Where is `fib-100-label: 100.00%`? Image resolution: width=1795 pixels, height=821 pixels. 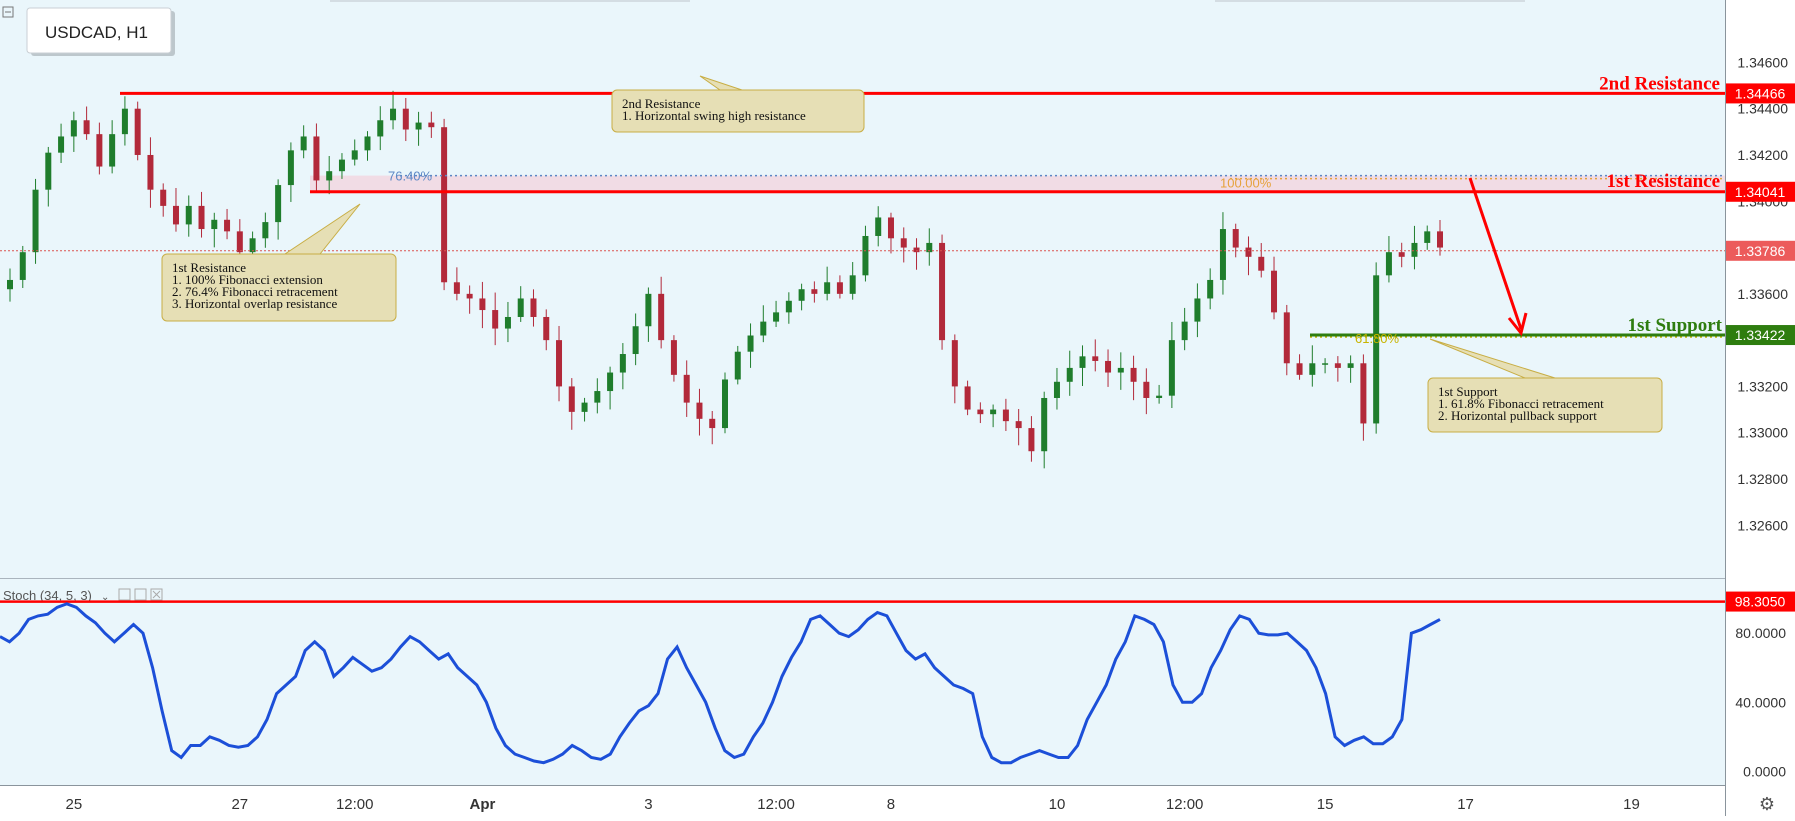
fib-100-label: 100.00% is located at coordinates (1246, 183).